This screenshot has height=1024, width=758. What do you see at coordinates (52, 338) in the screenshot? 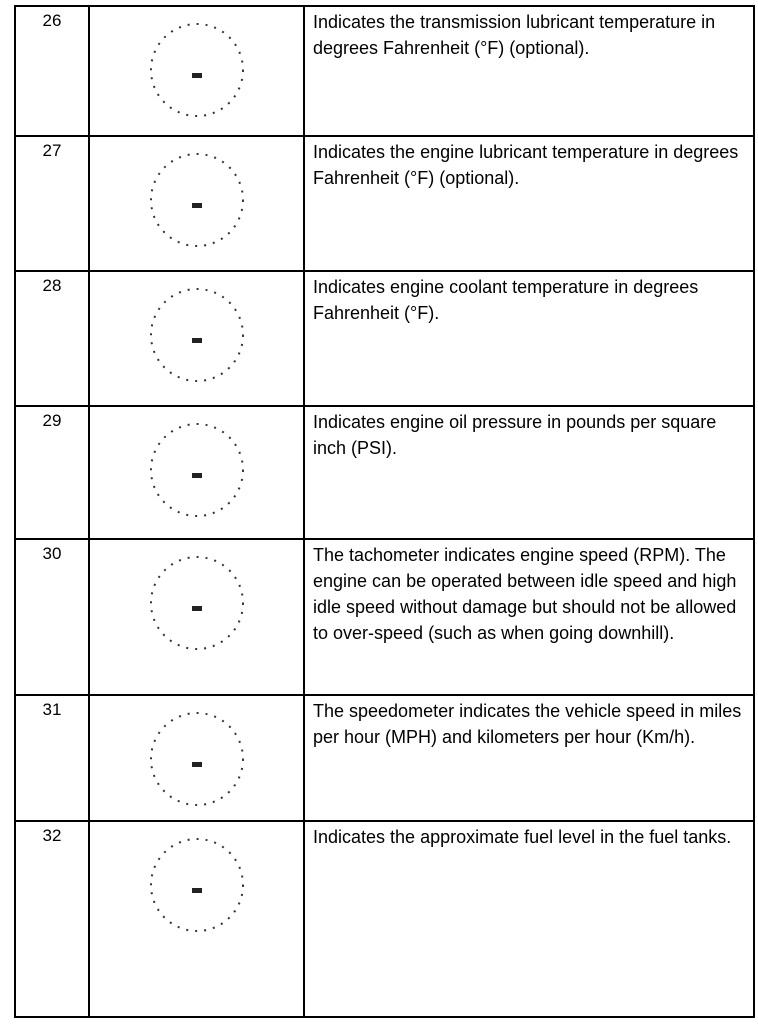
I see `item-number: 28` at bounding box center [52, 338].